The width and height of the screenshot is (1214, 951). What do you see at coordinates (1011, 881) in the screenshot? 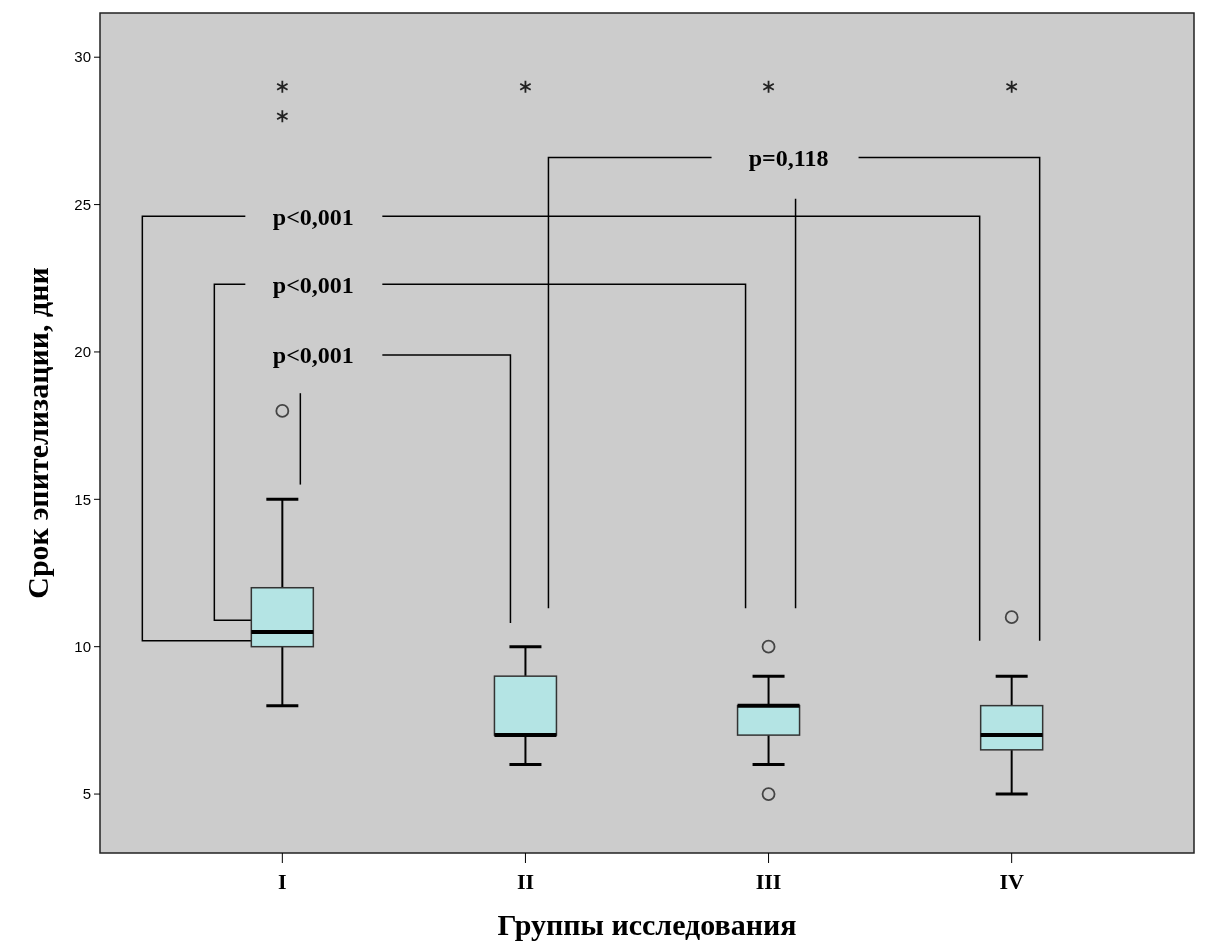
I see `x-tick-label: IV` at bounding box center [1011, 881].